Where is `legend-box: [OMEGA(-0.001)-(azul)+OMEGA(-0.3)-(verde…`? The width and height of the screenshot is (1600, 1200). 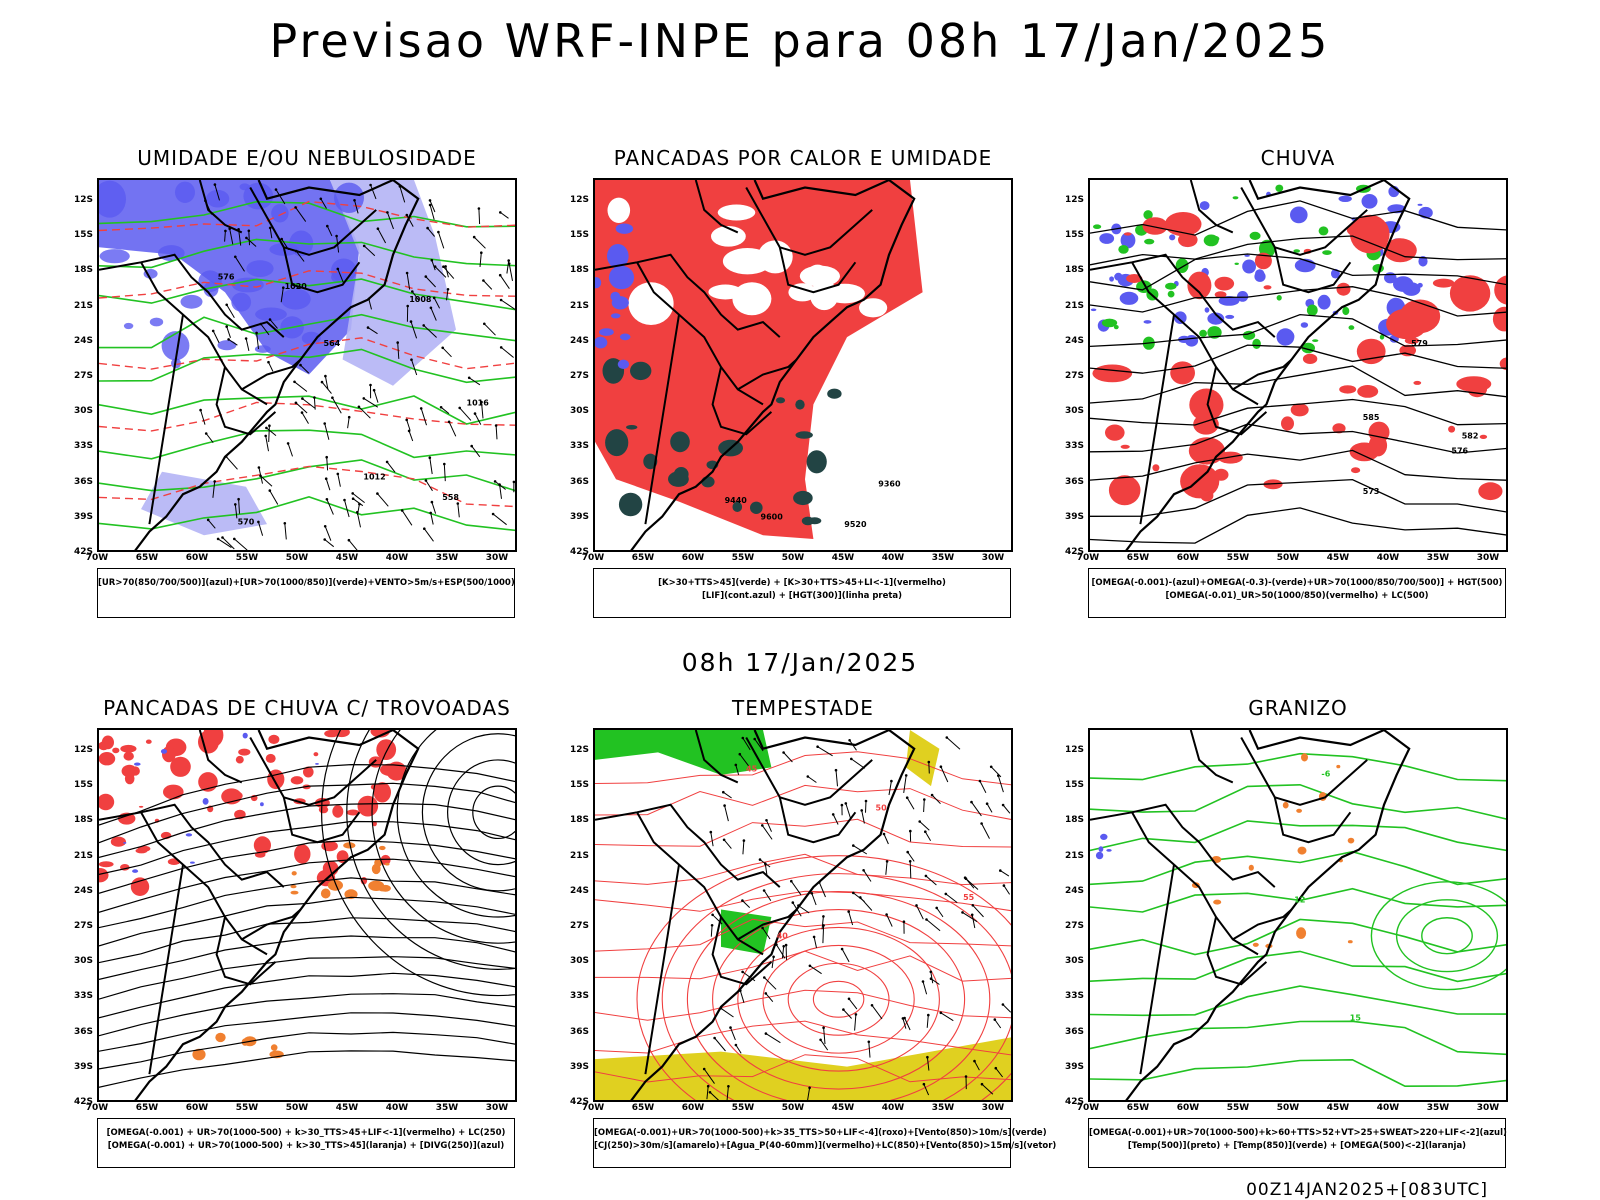
legend-box: [OMEGA(-0.001)-(azul)+OMEGA(-0.3)-(verde… is located at coordinates (1297, 593).